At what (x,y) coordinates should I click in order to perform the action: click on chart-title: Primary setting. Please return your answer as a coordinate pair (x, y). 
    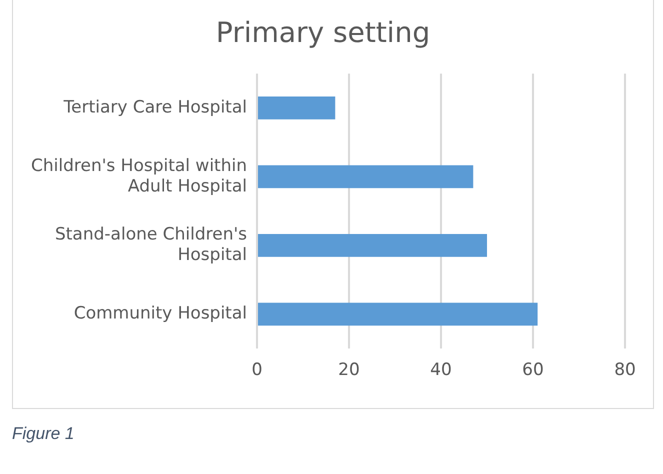
    Looking at the image, I should click on (323, 33).